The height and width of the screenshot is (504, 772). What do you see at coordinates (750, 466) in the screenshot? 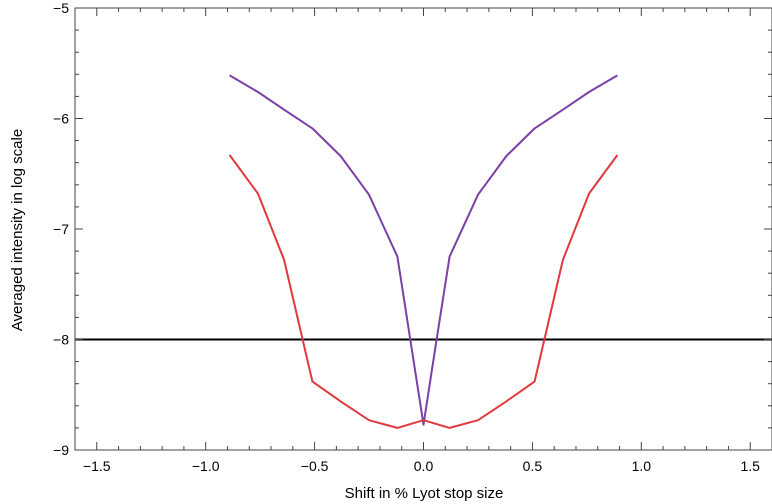
I see `x-tick-label: 1.5` at bounding box center [750, 466].